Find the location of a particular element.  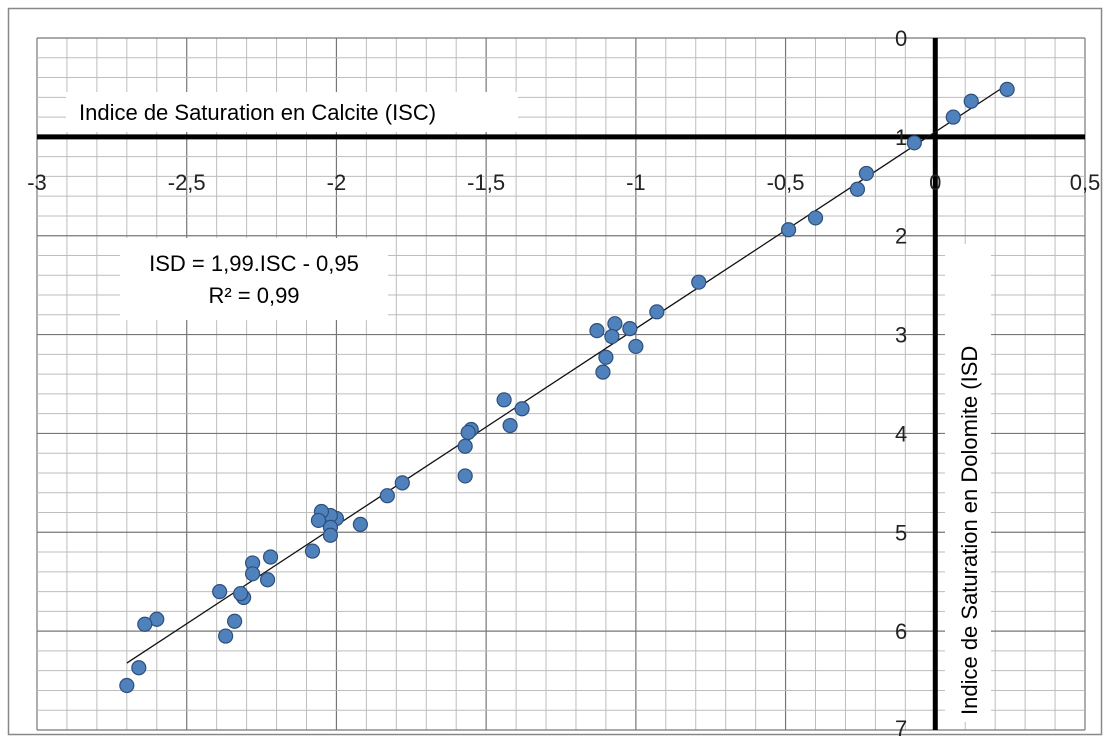

y-tick-label: 5 is located at coordinates (901, 532).